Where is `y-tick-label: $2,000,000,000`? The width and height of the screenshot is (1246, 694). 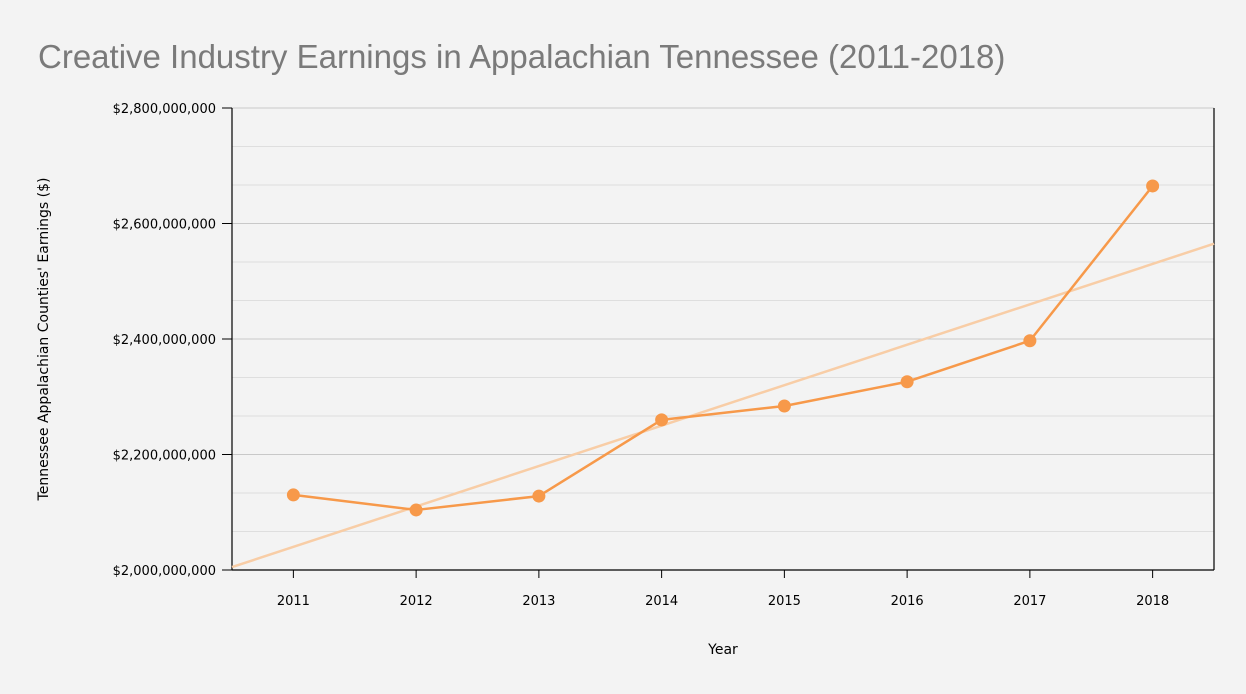
y-tick-label: $2,000,000,000 is located at coordinates (164, 571).